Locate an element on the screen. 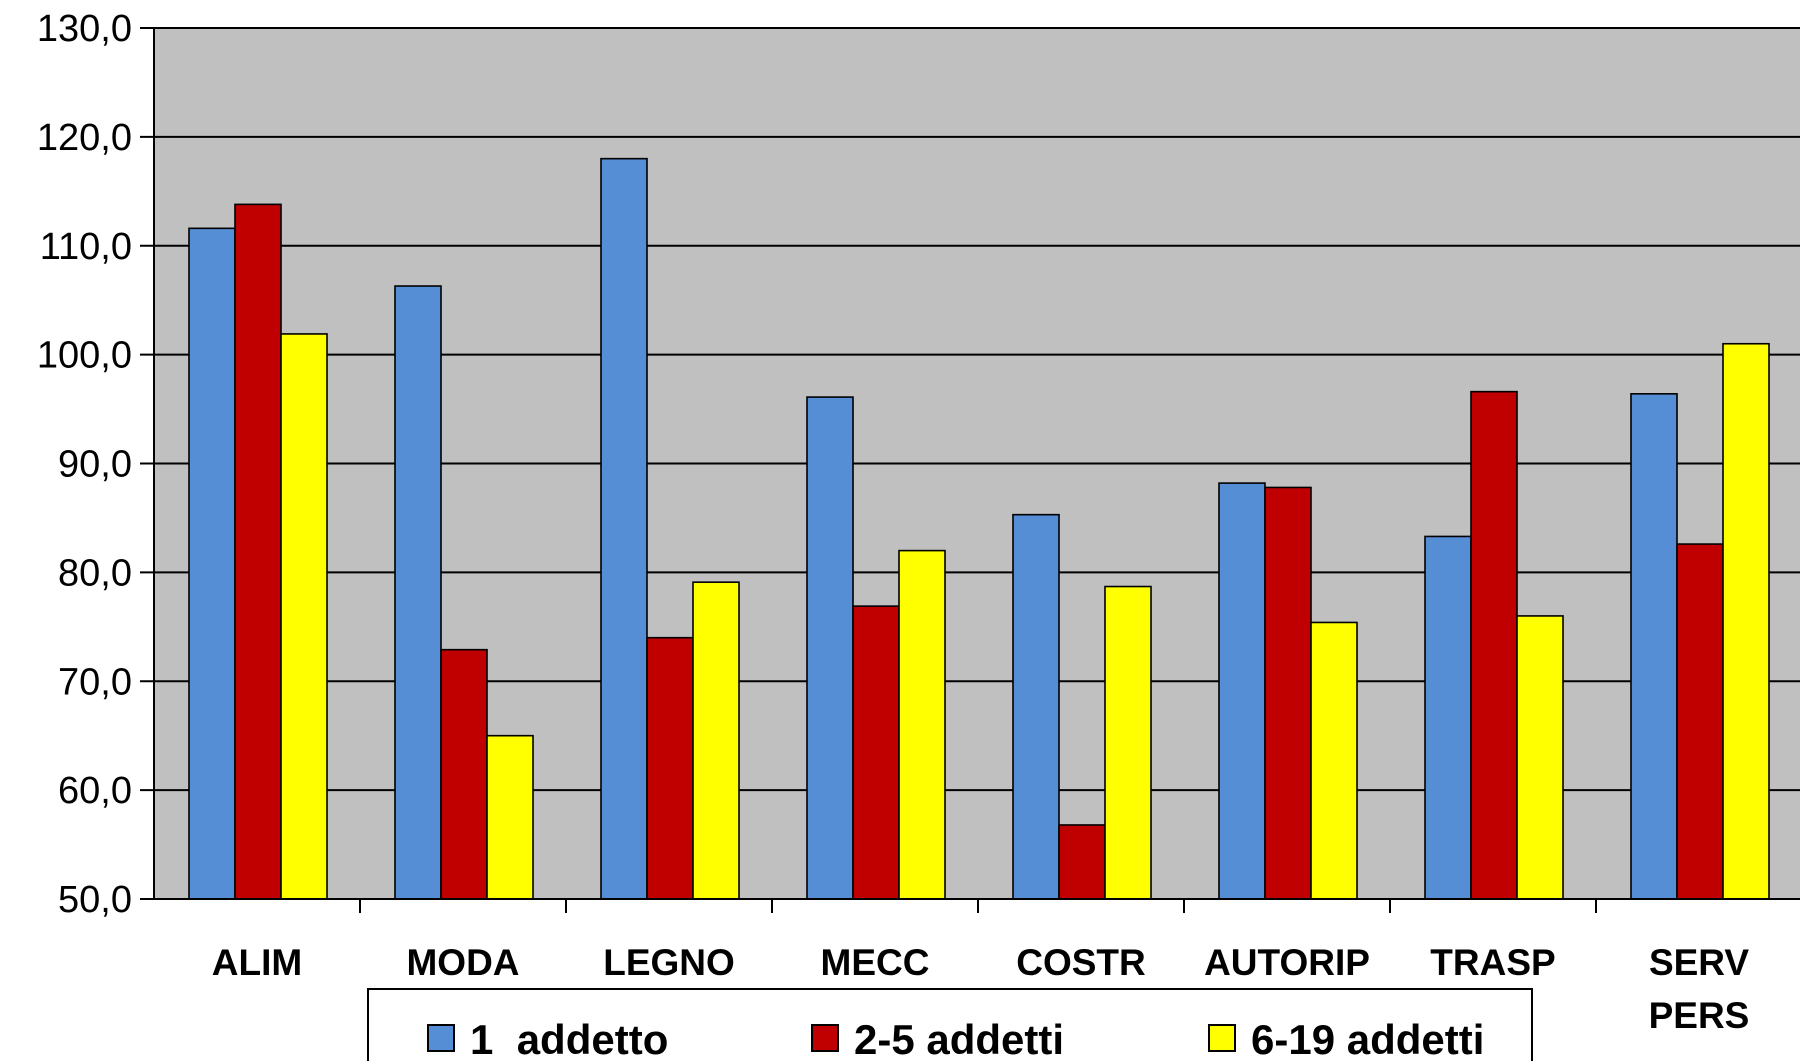  y-tick-label: 100,0 is located at coordinates (84, 356).